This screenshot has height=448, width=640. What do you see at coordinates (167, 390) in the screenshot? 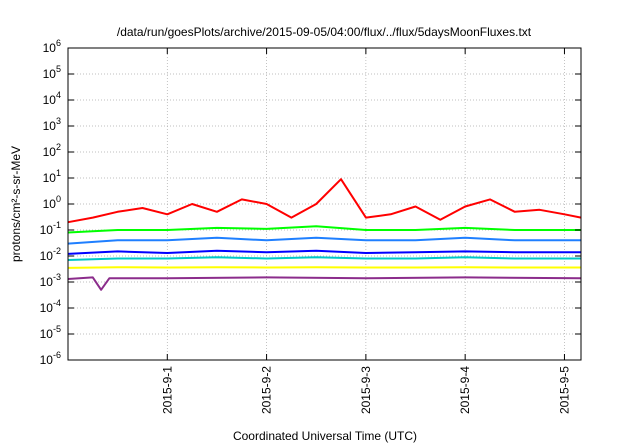
I see `x-tick-label: 2015-9-1` at bounding box center [167, 390].